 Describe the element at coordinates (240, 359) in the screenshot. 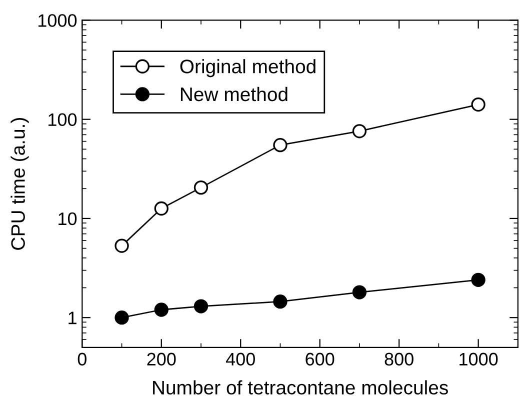

I see `x-tick-label: 400` at that location.